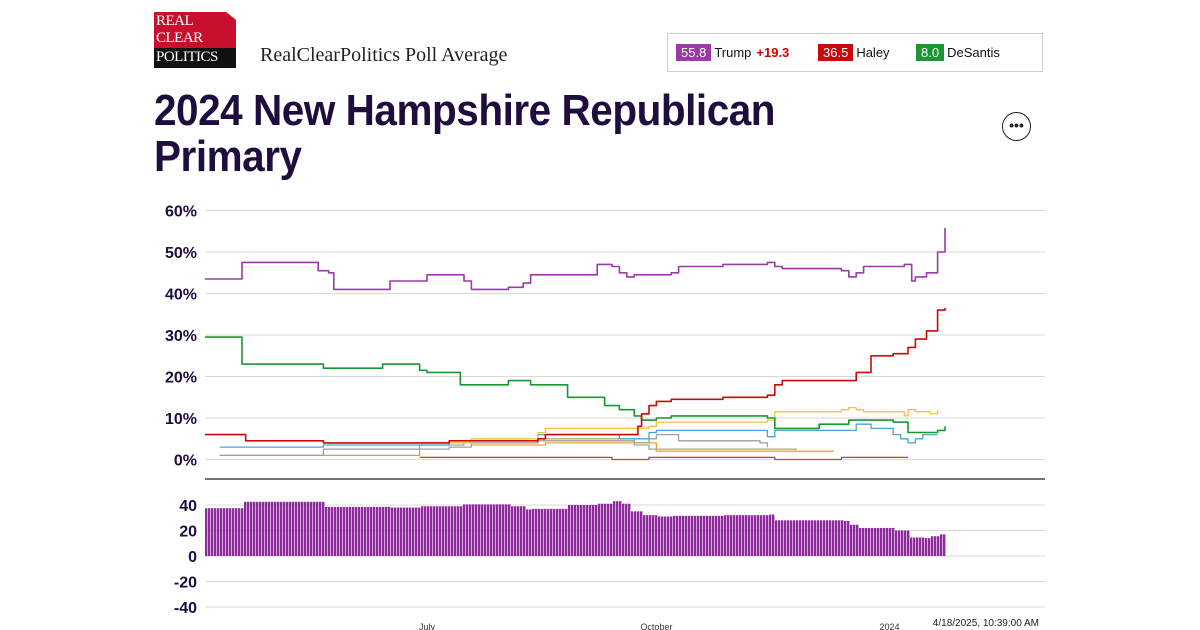  I want to click on legend-haley: 36.5 Haley, so click(854, 52).